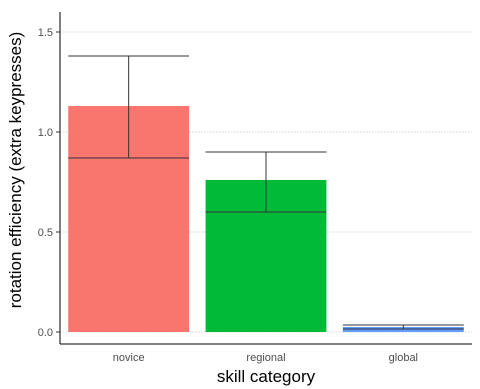  I want to click on x-axis-ticks: novice regional global, so click(265, 358).